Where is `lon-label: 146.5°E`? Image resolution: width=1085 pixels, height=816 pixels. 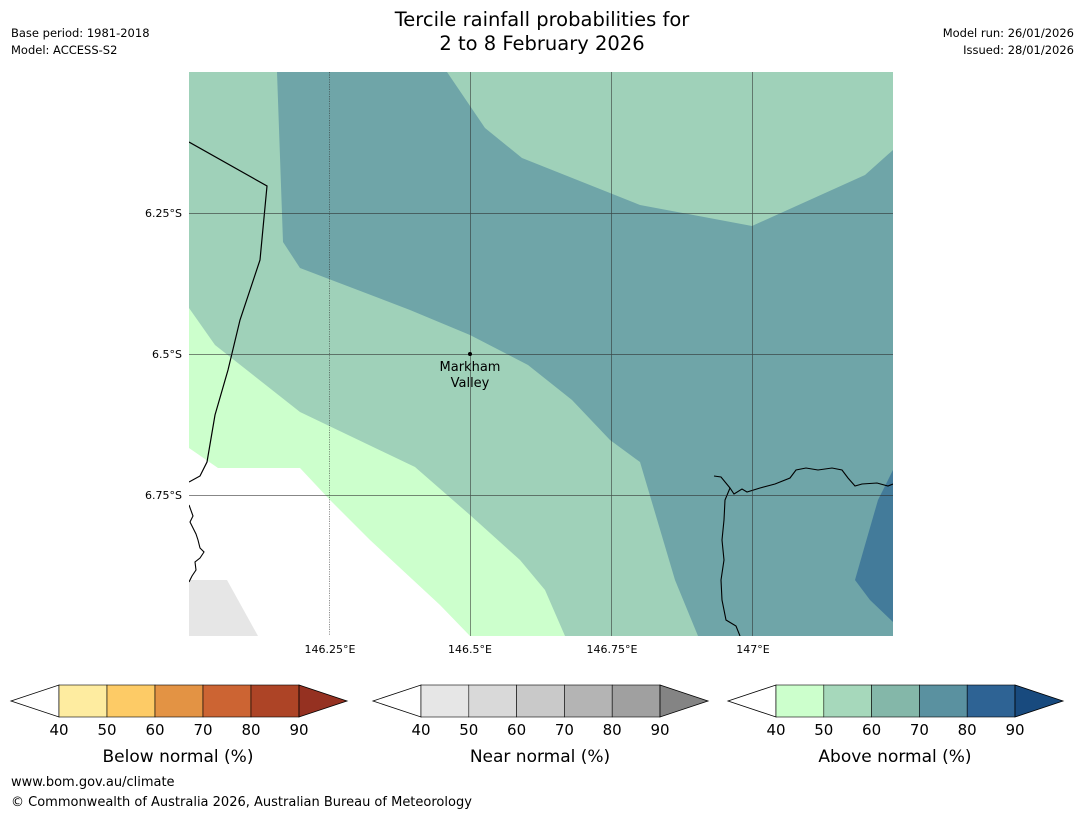 lon-label: 146.5°E is located at coordinates (470, 649).